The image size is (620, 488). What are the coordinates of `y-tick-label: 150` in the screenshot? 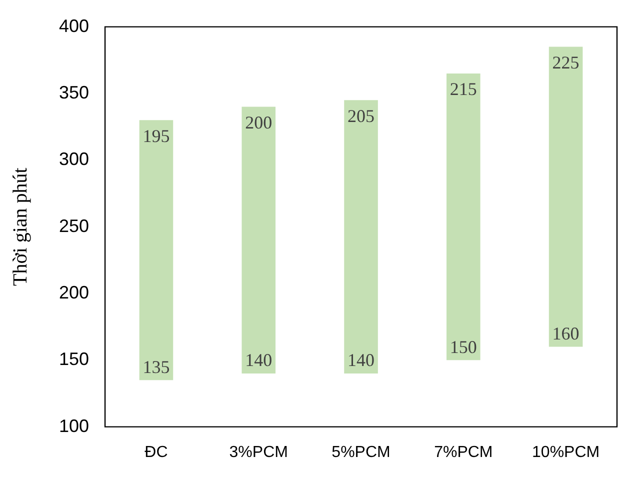 It's located at (74, 359).